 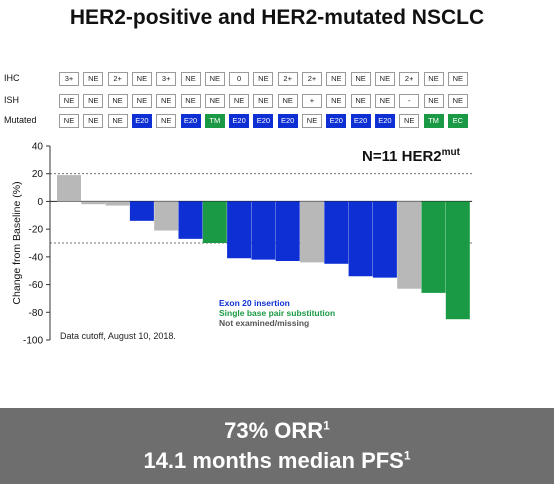 What do you see at coordinates (451, 152) in the screenshot?
I see `annotation-superscript: mut` at bounding box center [451, 152].